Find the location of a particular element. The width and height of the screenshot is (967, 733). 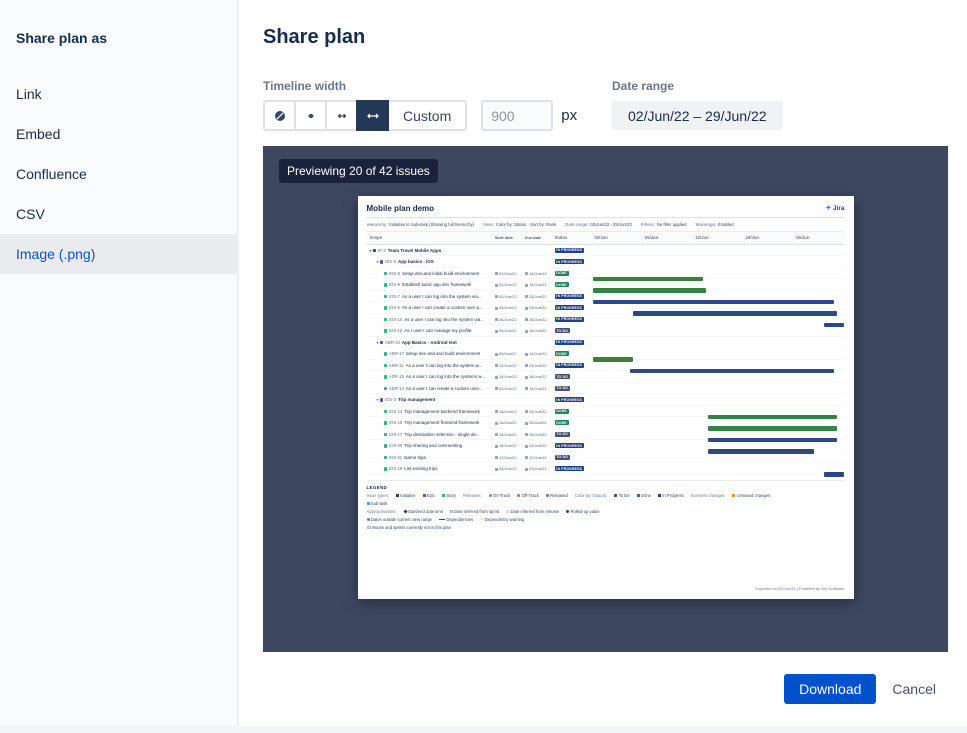

date-range-button: 02/Jun/22 – 29/Jun/22 is located at coordinates (697, 115).